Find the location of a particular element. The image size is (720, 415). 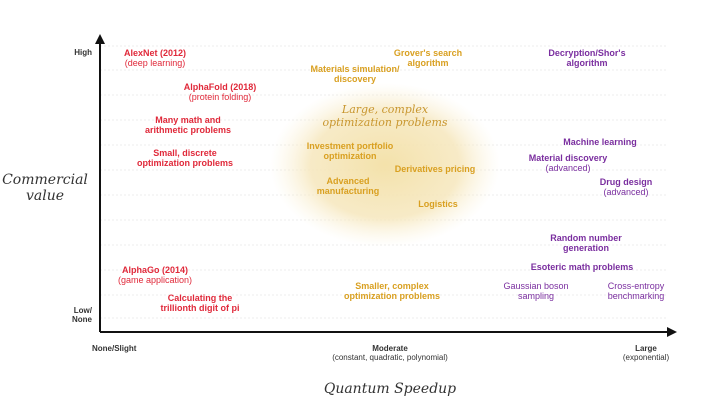

x-tick-none: None/Slight is located at coordinates (132, 348).